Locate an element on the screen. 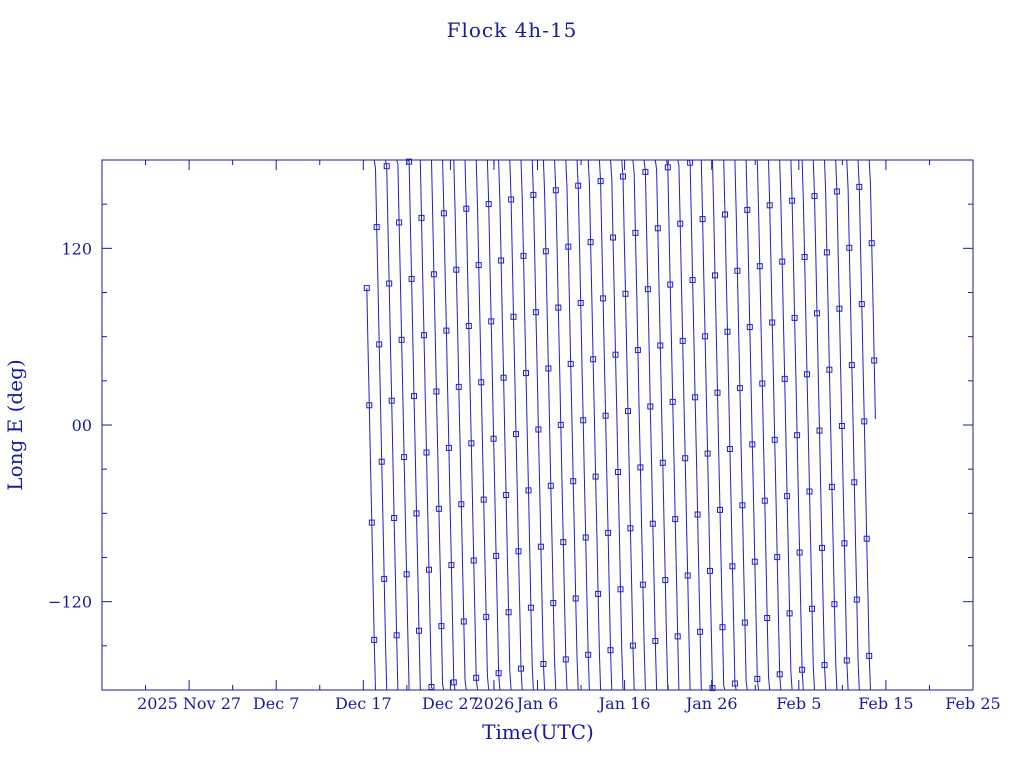 Image resolution: width=1024 pixels, height=768 pixels. x-tick-label: 2026 is located at coordinates (494, 703).